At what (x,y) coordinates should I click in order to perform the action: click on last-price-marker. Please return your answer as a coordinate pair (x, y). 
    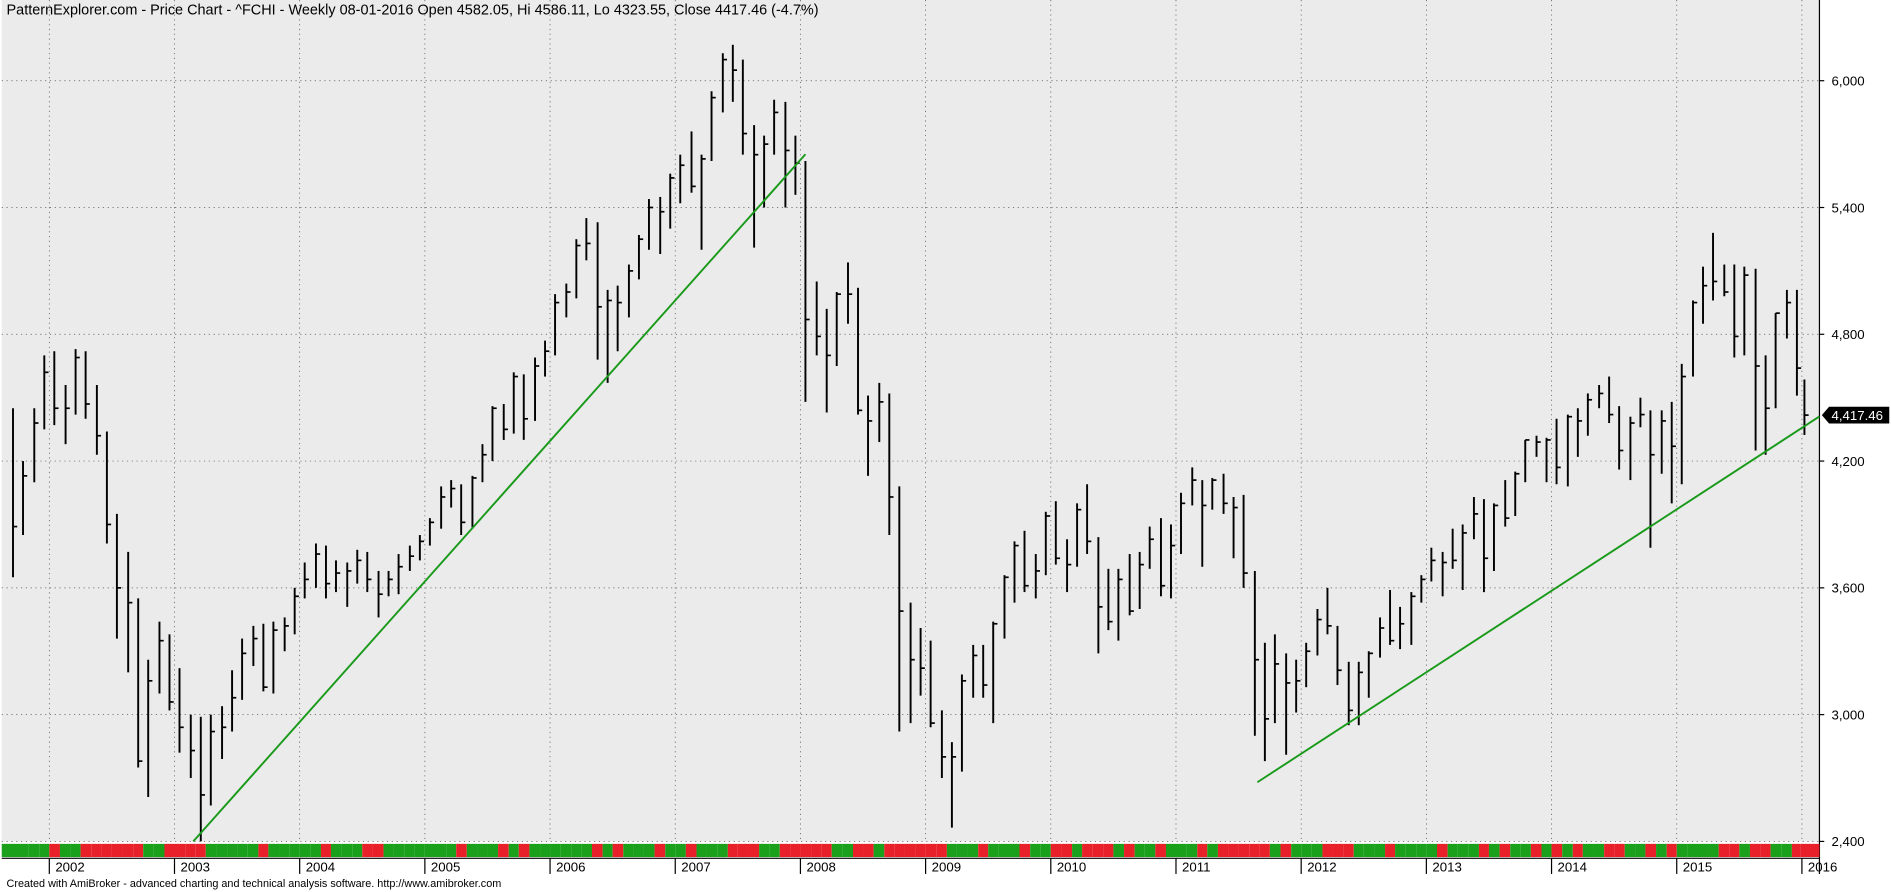
    Looking at the image, I should click on (1855, 415).